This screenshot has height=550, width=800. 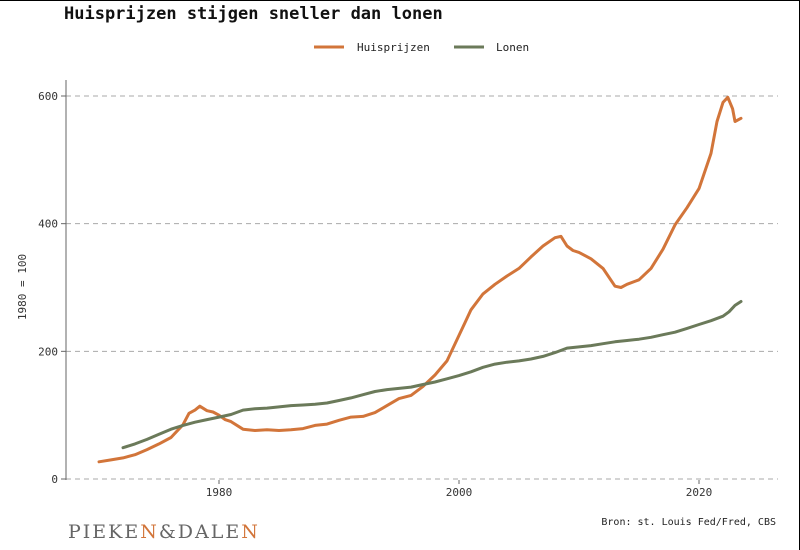 I want to click on x-tick-label-2020: 2020, so click(x=699, y=492).